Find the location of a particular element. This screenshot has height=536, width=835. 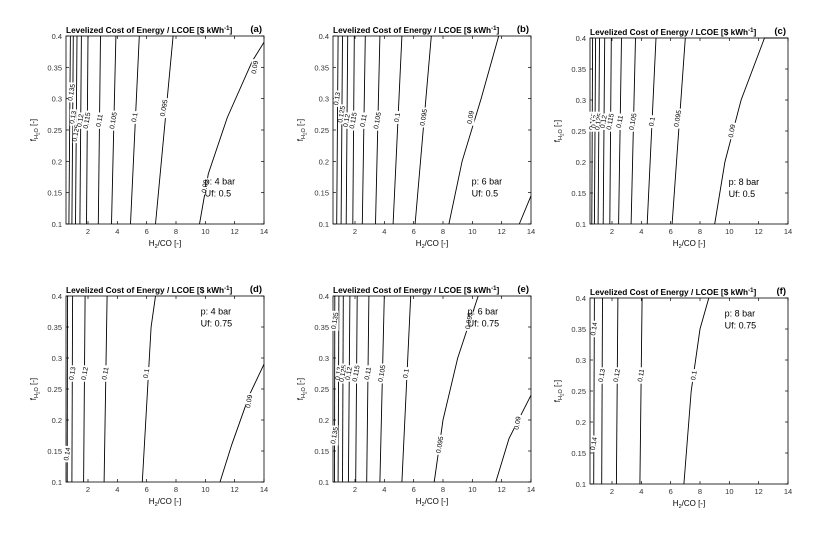

parameter-annotation: p: 8 bar is located at coordinates (740, 314).